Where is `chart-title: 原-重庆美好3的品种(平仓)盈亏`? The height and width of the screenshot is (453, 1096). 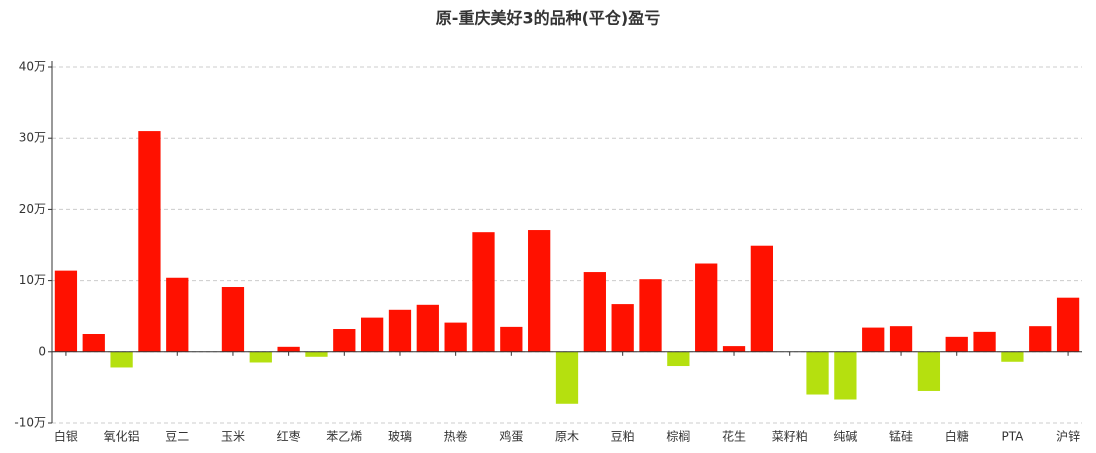
chart-title: 原-重庆美好3的品种(平仓)盈亏 is located at coordinates (548, 18).